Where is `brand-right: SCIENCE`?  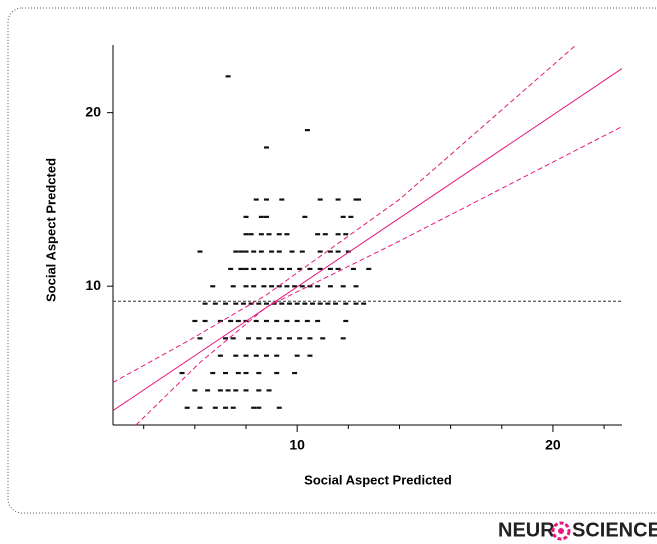 brand-right: SCIENCE is located at coordinates (614, 530).